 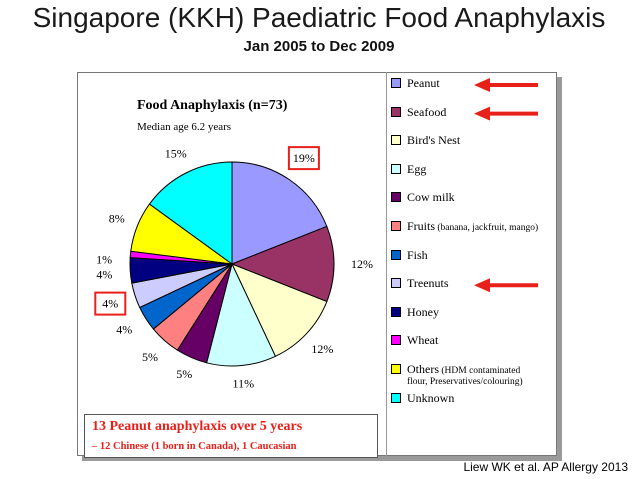 What do you see at coordinates (279, 213) in the screenshot?
I see `pie-slice-peanut` at bounding box center [279, 213].